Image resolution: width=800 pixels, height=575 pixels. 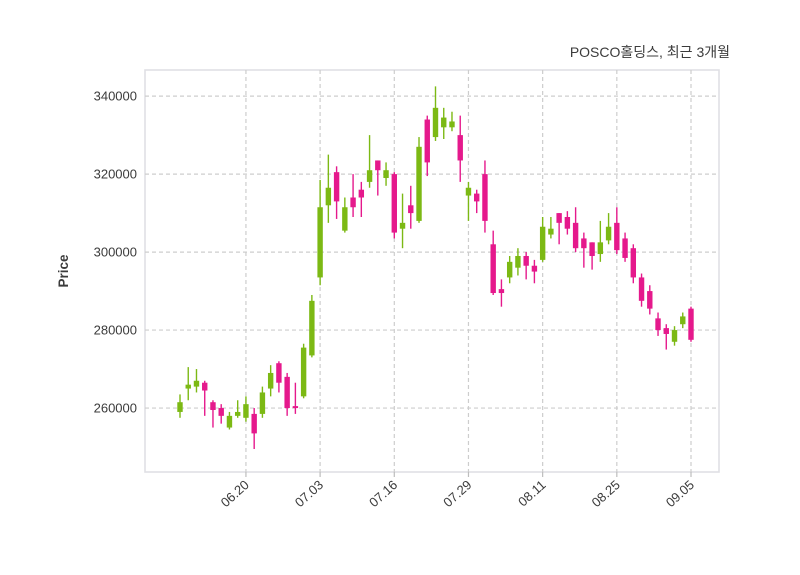 I want to click on axis-ticks, so click(x=468, y=474).